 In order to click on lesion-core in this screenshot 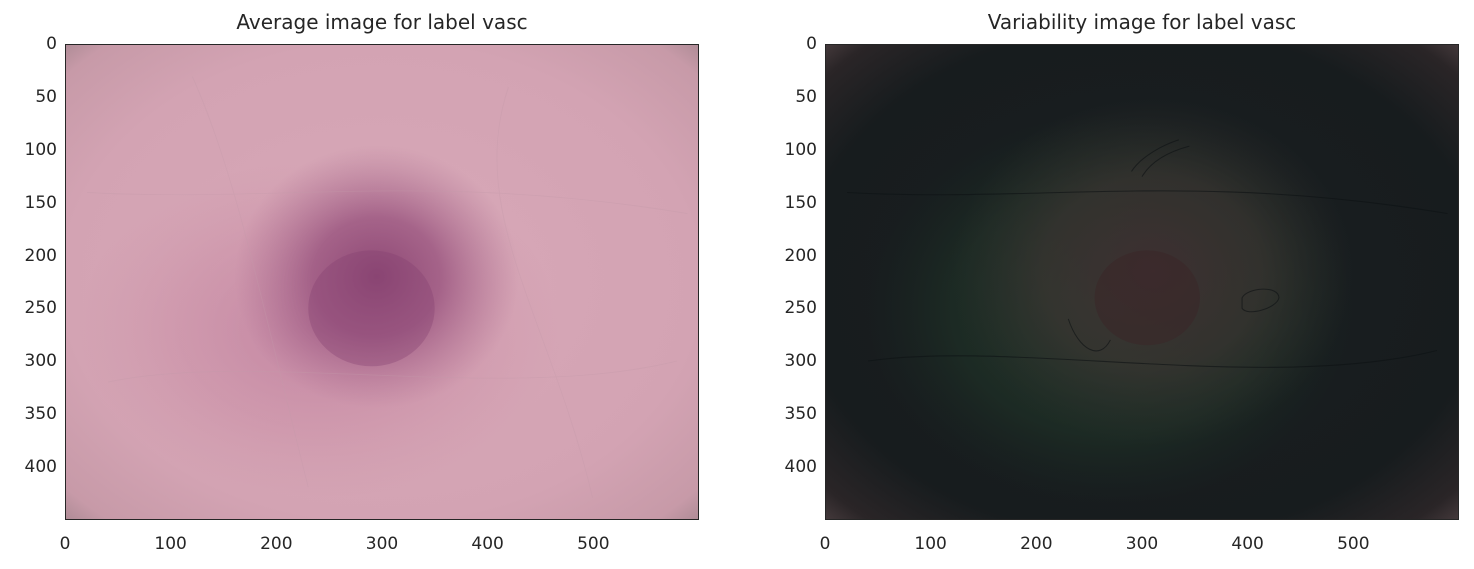, I will do `click(376, 277)`.